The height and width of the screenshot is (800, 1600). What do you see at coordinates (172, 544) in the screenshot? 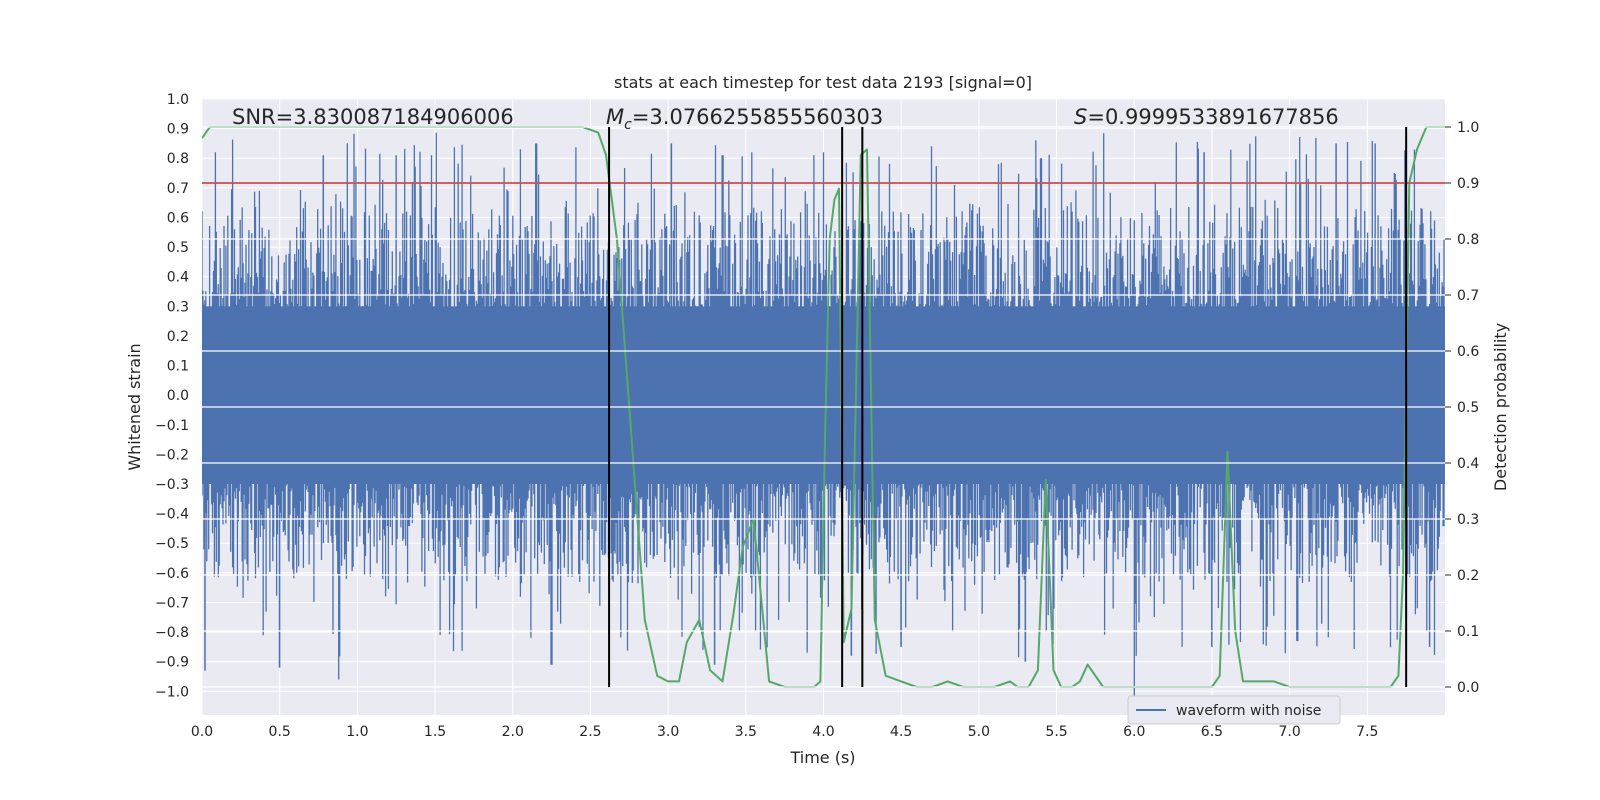
I see `y-tick-label: −0.5` at bounding box center [172, 544].